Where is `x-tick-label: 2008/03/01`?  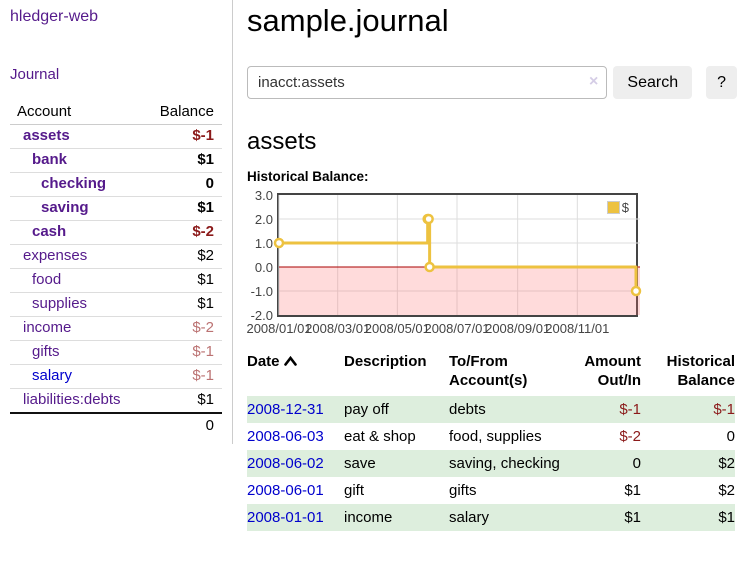 x-tick-label: 2008/03/01 is located at coordinates (338, 328).